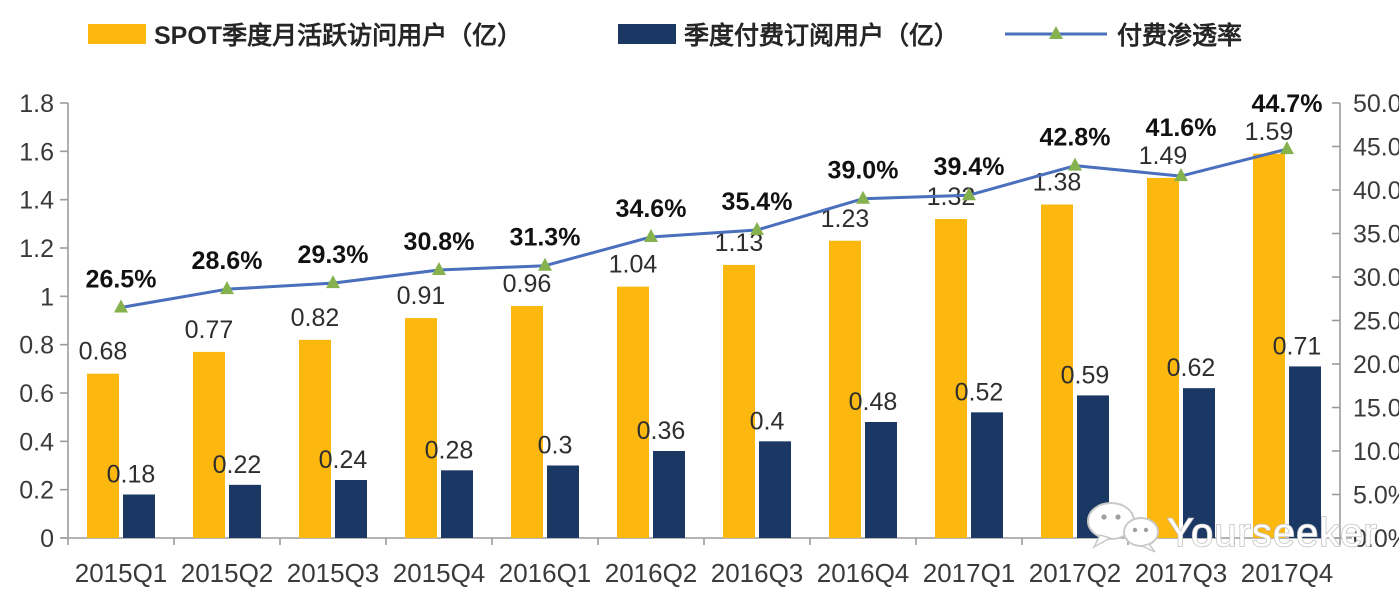 The width and height of the screenshot is (1399, 596). What do you see at coordinates (1376, 365) in the screenshot?
I see `right-axis-tick-label: 20.0%` at bounding box center [1376, 365].